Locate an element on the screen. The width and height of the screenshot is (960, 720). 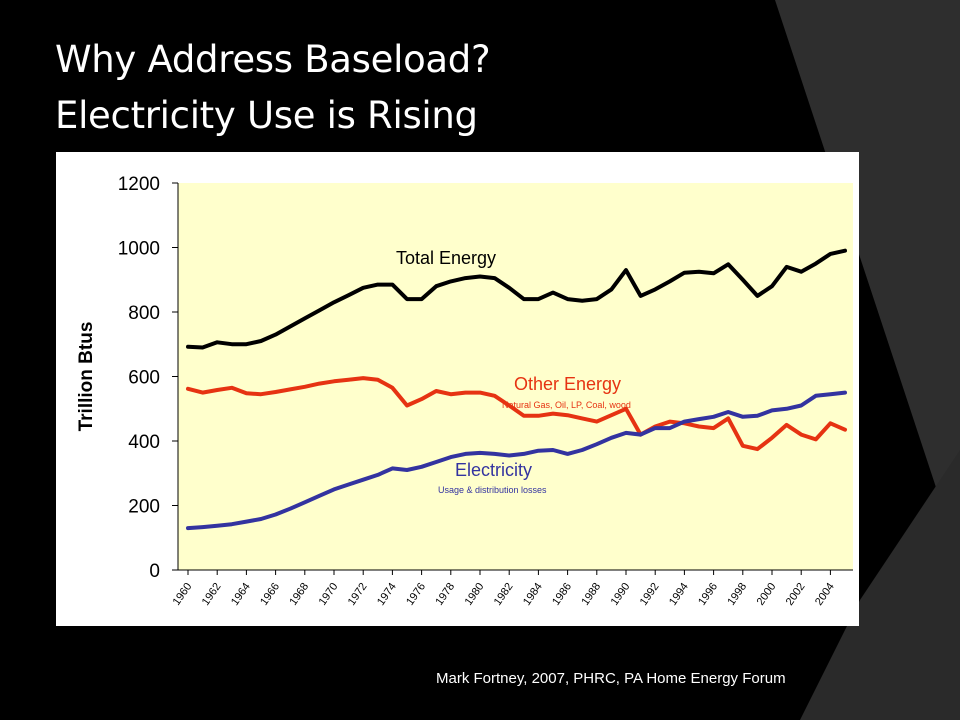
series-line-total-energy is located at coordinates (516, 299).